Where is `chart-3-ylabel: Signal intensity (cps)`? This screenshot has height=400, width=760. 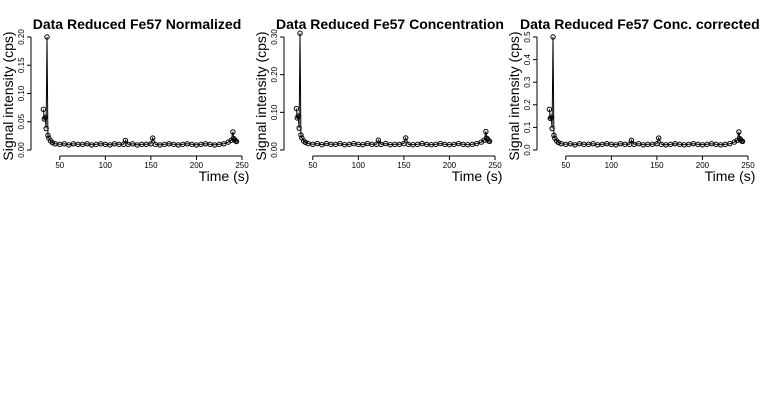
chart-3-ylabel: Signal intensity (cps) is located at coordinates (514, 95).